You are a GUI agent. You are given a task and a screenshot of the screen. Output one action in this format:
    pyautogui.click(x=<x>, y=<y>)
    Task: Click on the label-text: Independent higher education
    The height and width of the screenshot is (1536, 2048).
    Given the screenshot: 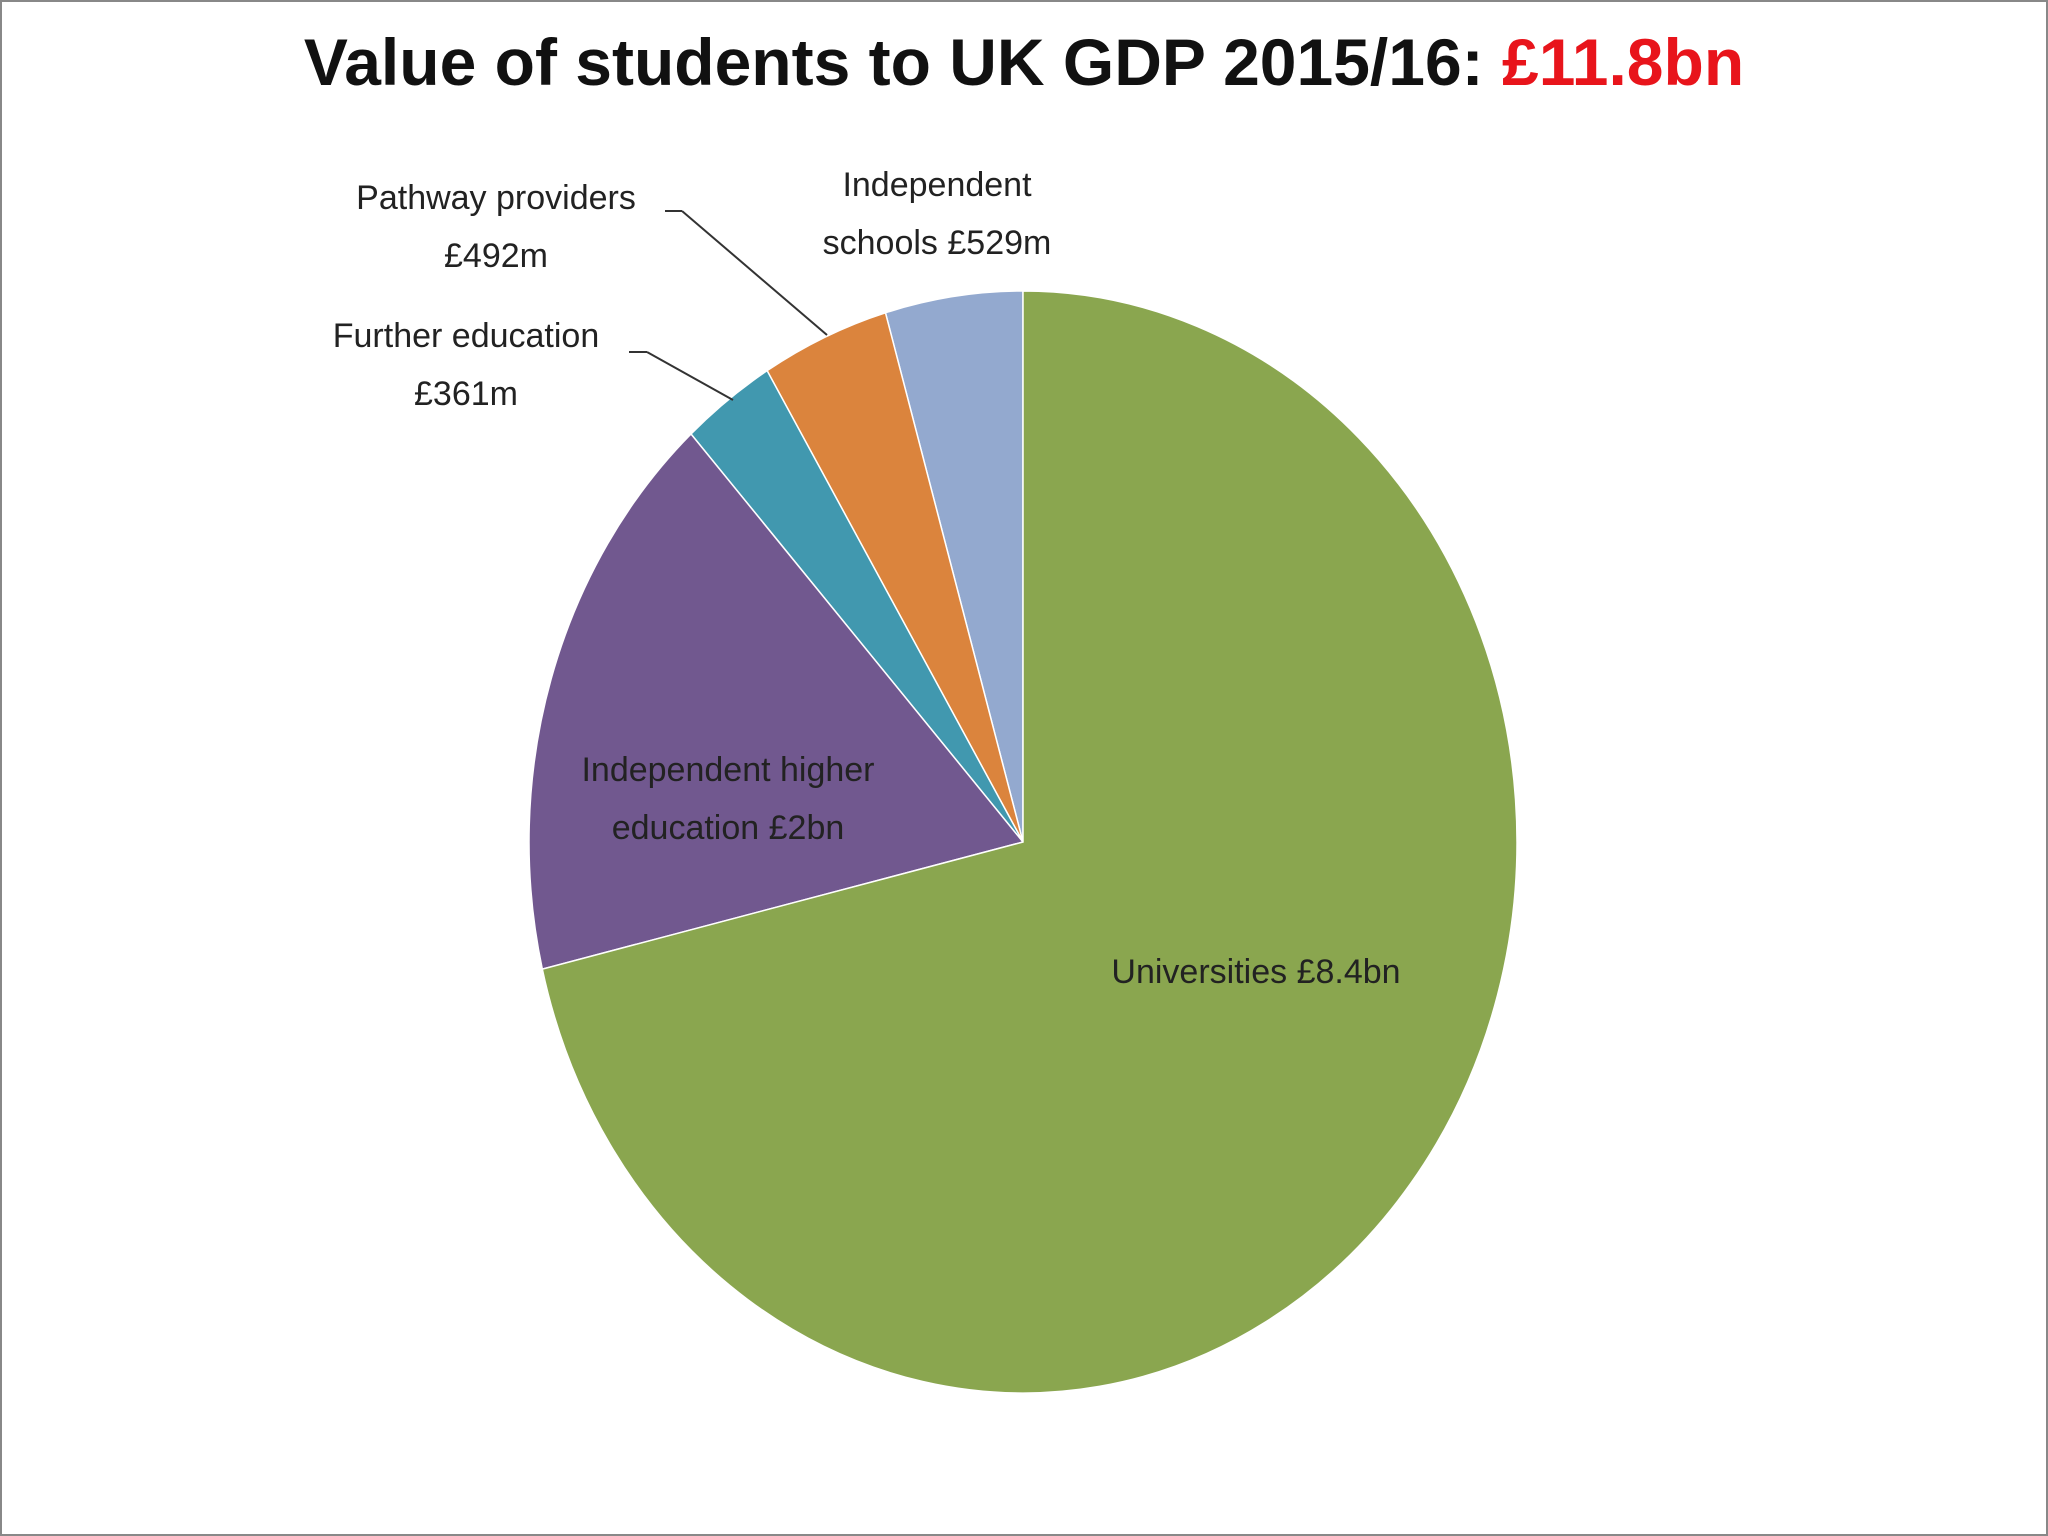 What is the action you would take?
    pyautogui.click(x=728, y=799)
    